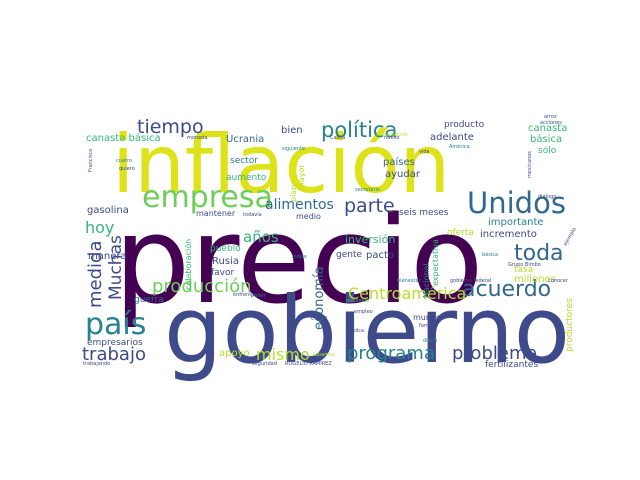 This screenshot has width=640, height=480. I want to click on word-secretario: secretario, so click(367, 190).